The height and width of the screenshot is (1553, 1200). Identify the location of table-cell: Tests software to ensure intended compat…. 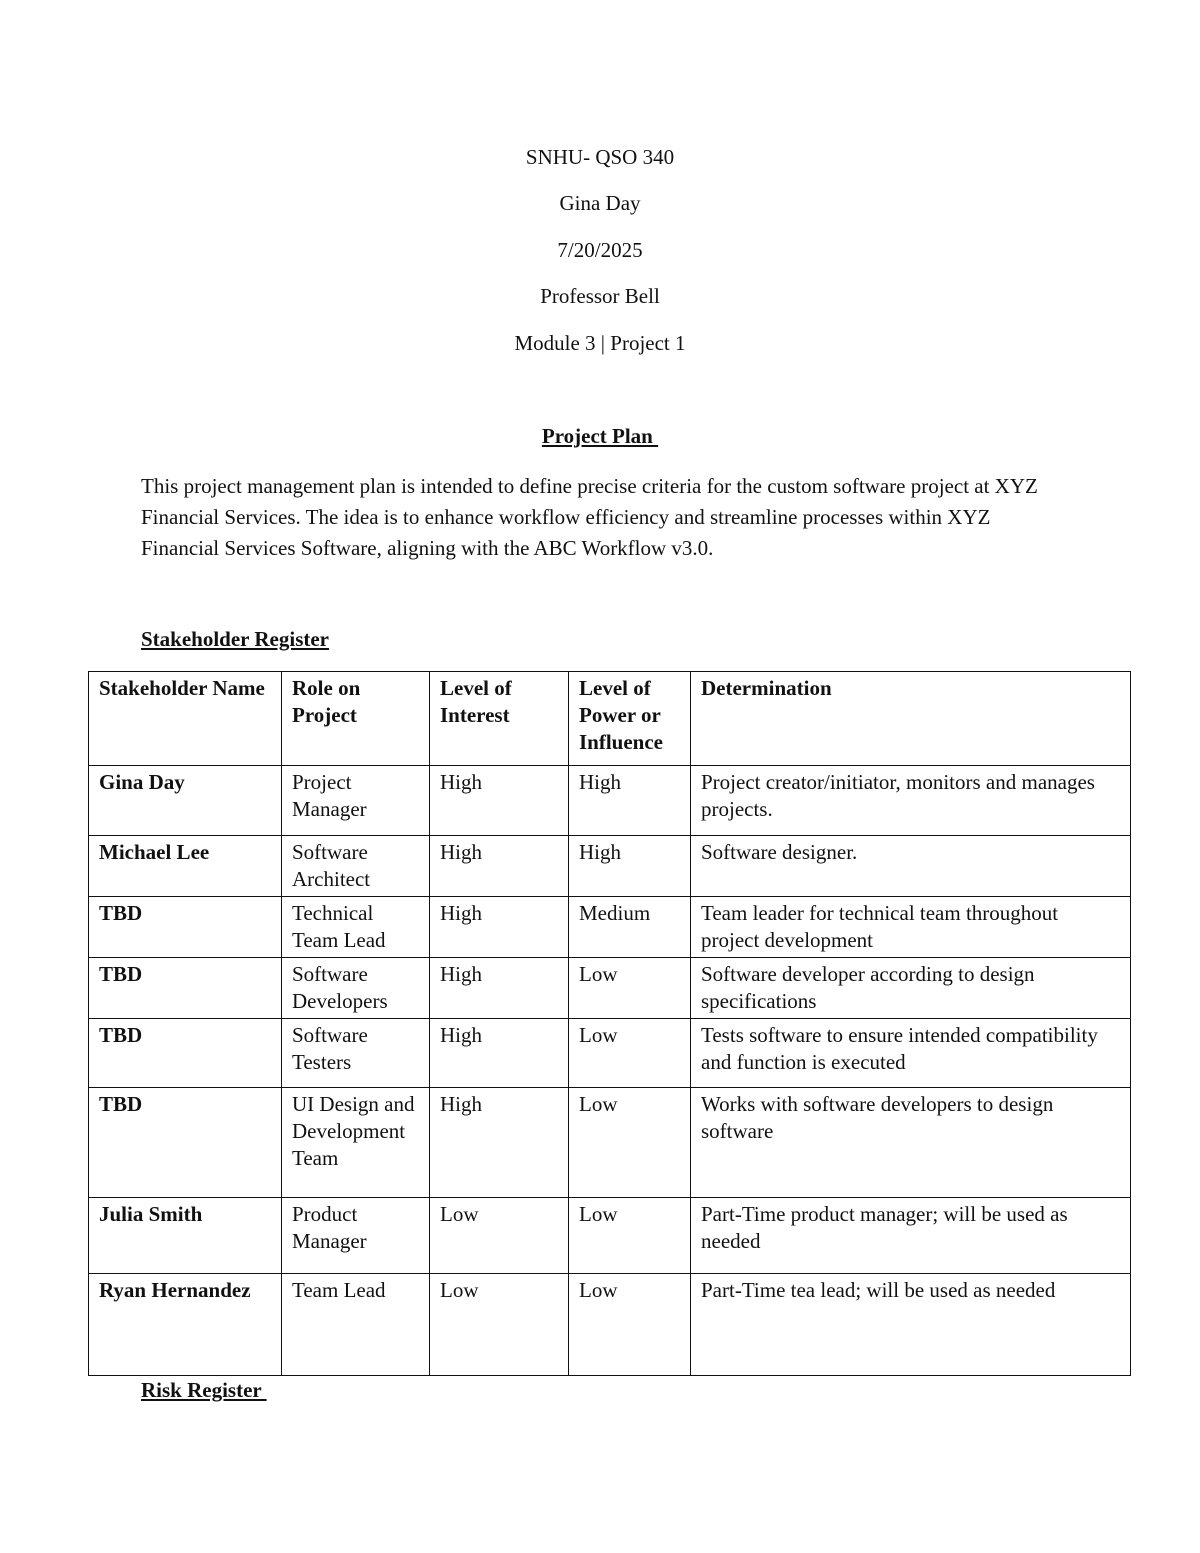
(910, 1053).